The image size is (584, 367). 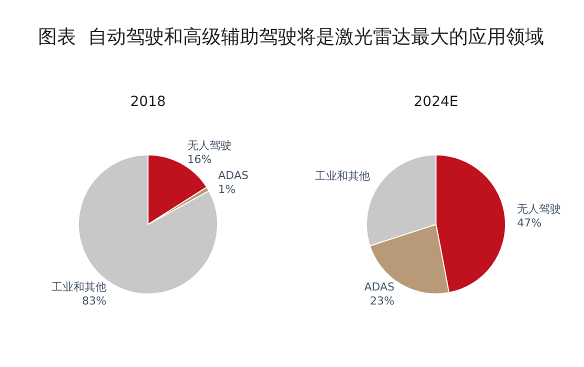 What do you see at coordinates (291, 37) in the screenshot?
I see `text: 图表 自动驾驶和高级辅助驾驶将是激光雷达最大的应用领域` at bounding box center [291, 37].